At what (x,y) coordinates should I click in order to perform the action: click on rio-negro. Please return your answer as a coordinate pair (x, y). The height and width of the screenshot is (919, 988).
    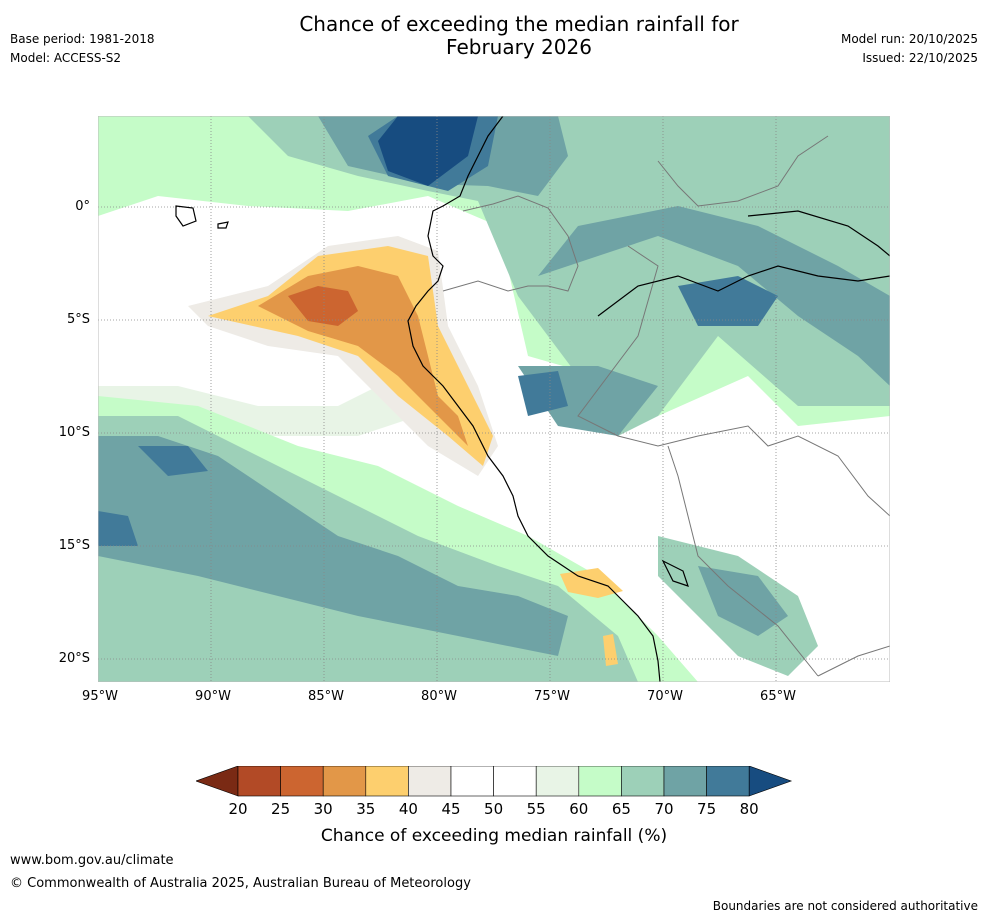
    Looking at the image, I should click on (818, 233).